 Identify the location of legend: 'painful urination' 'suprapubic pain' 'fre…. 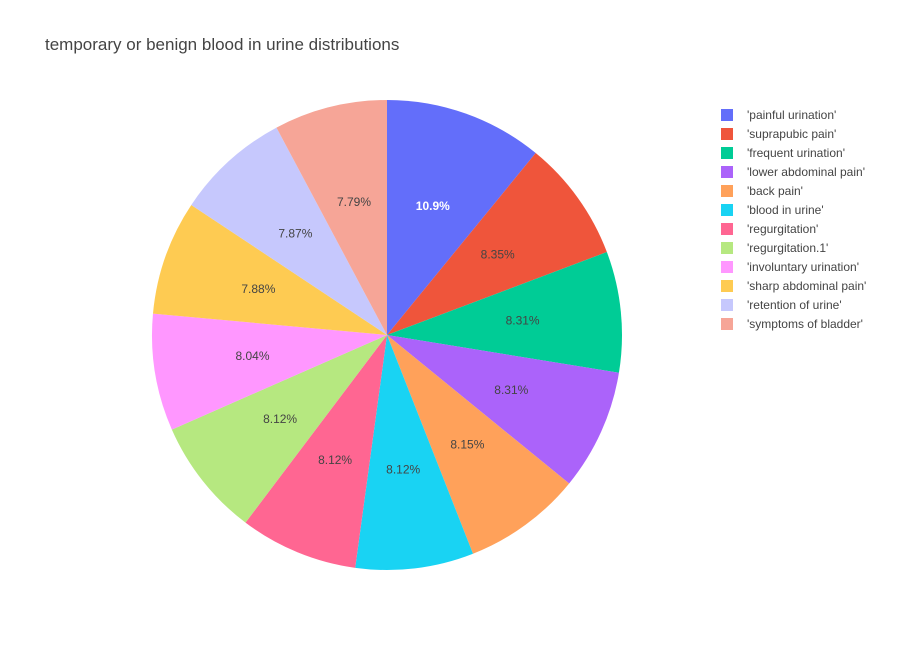
(793, 219).